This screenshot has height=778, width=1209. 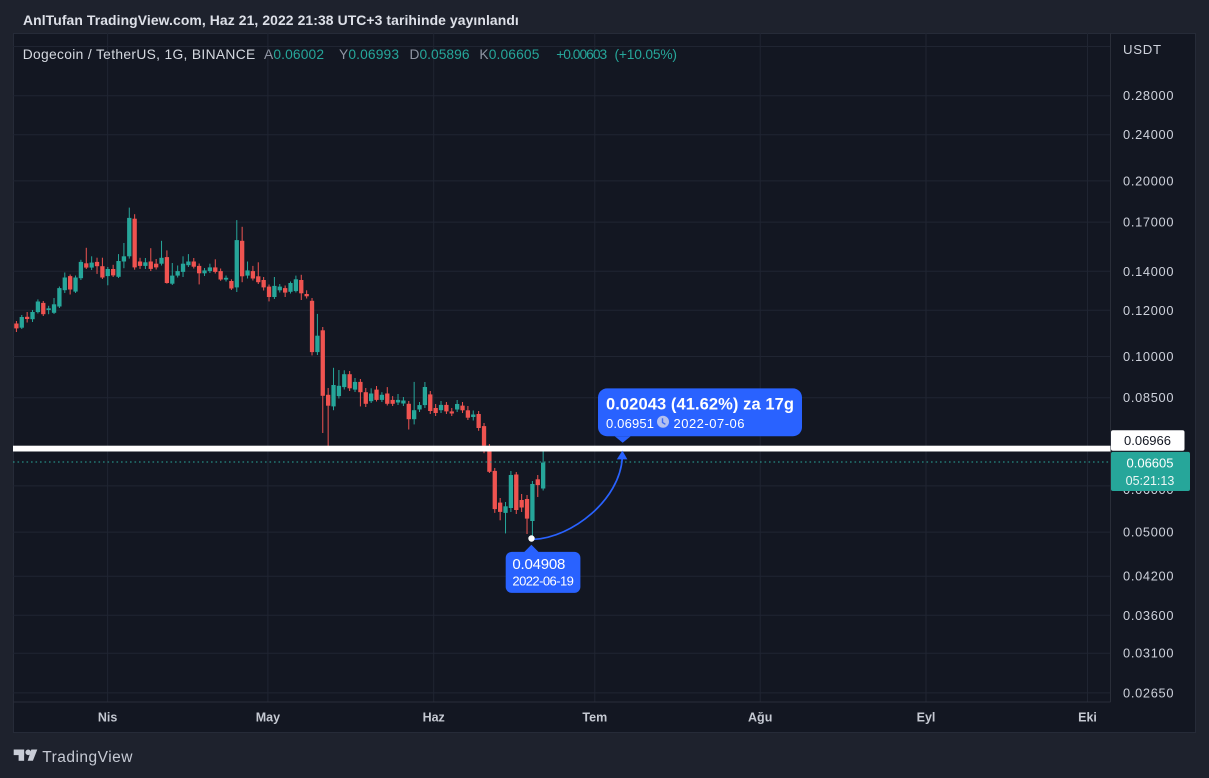 I want to click on svg-text: A0.06002, so click(x=294, y=54).